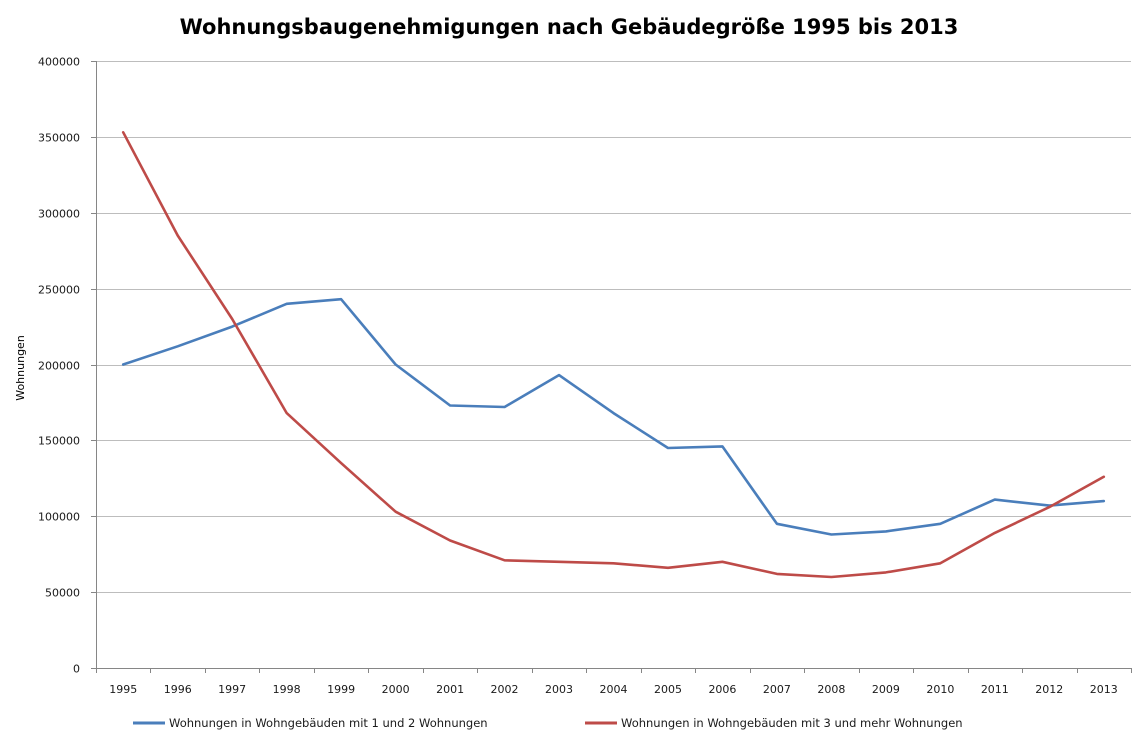 Image resolution: width=1144 pixels, height=753 pixels. Describe the element at coordinates (76, 669) in the screenshot. I see `y-tick-label: 0` at that location.